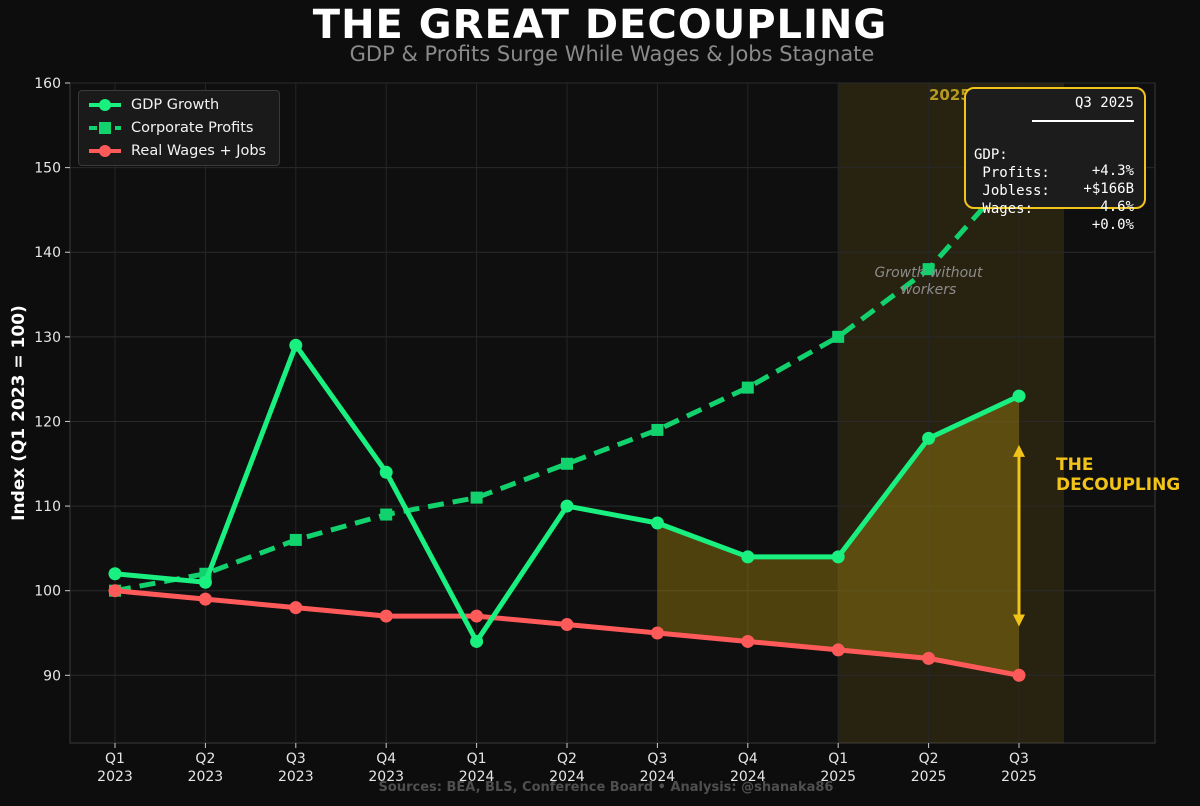 The width and height of the screenshot is (1200, 806). What do you see at coordinates (296, 768) in the screenshot?
I see `x-tick-label: Q3 2023` at bounding box center [296, 768].